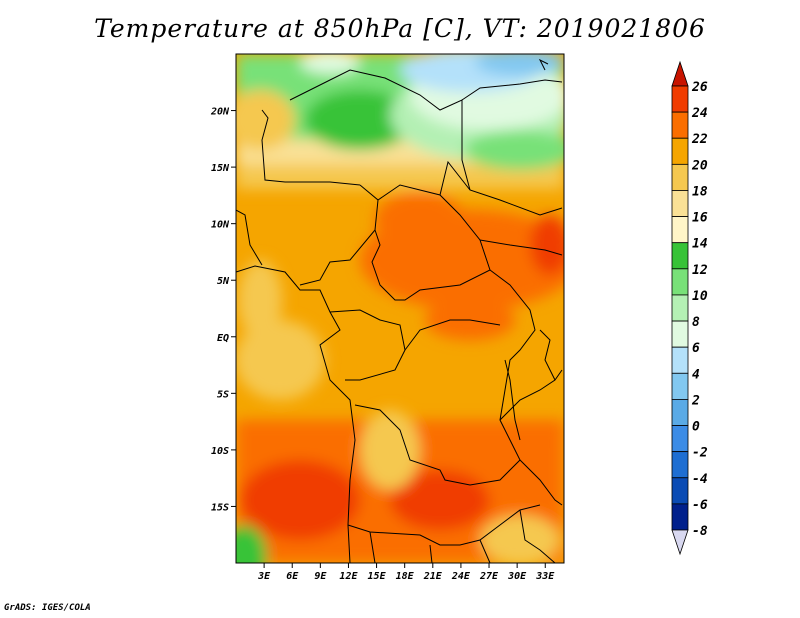 The height and width of the screenshot is (618, 800). What do you see at coordinates (696, 374) in the screenshot?
I see `colorbar-label: 4` at bounding box center [696, 374].